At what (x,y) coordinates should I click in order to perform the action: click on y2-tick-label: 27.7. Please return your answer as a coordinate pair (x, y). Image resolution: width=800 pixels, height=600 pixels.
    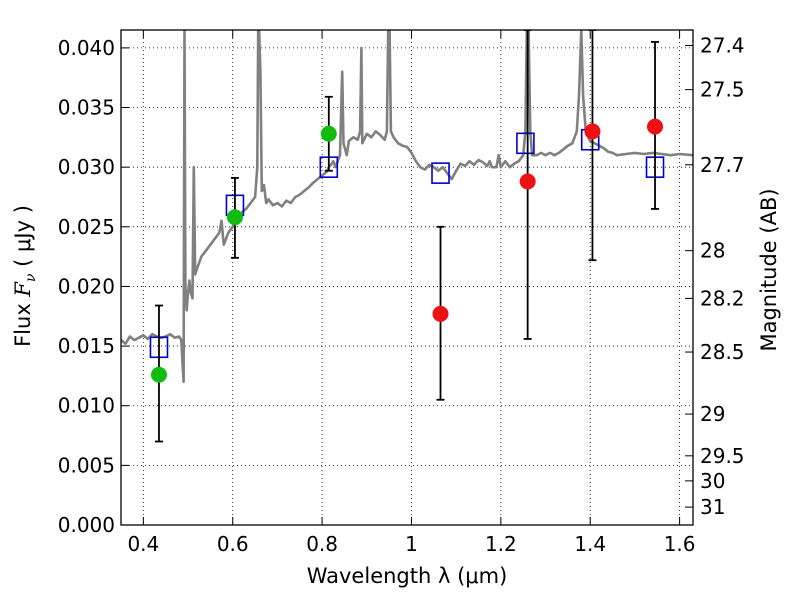
    Looking at the image, I should click on (722, 165).